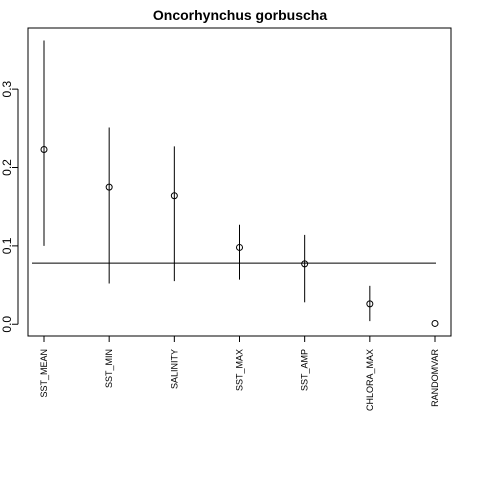 The height and width of the screenshot is (480, 480). I want to click on x-tick-label-4: SST_AMP, so click(305, 370).